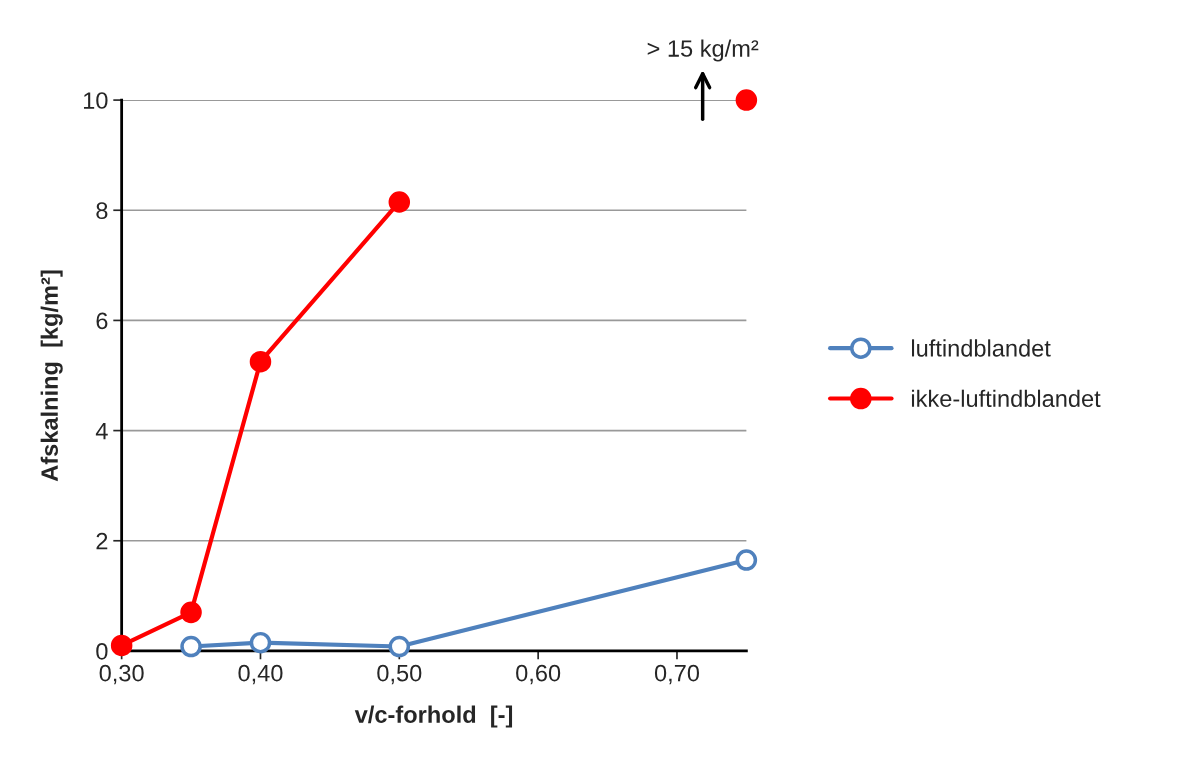 The width and height of the screenshot is (1181, 764). Describe the element at coordinates (102, 321) in the screenshot. I see `y-tick-label: 6` at that location.